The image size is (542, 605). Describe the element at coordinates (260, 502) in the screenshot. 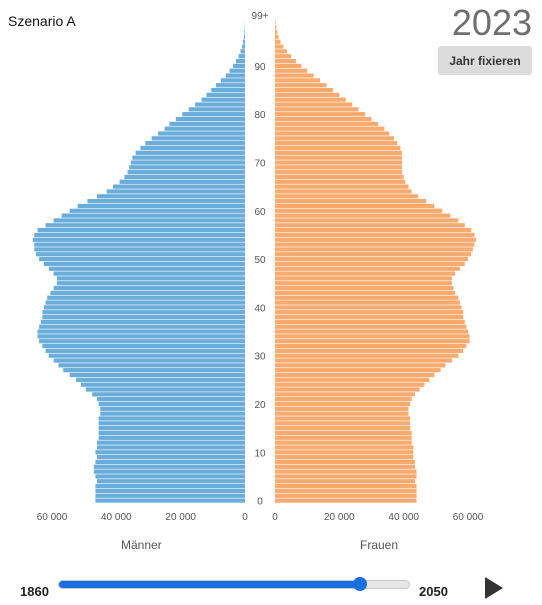

I see `age-tick-label: 0` at that location.